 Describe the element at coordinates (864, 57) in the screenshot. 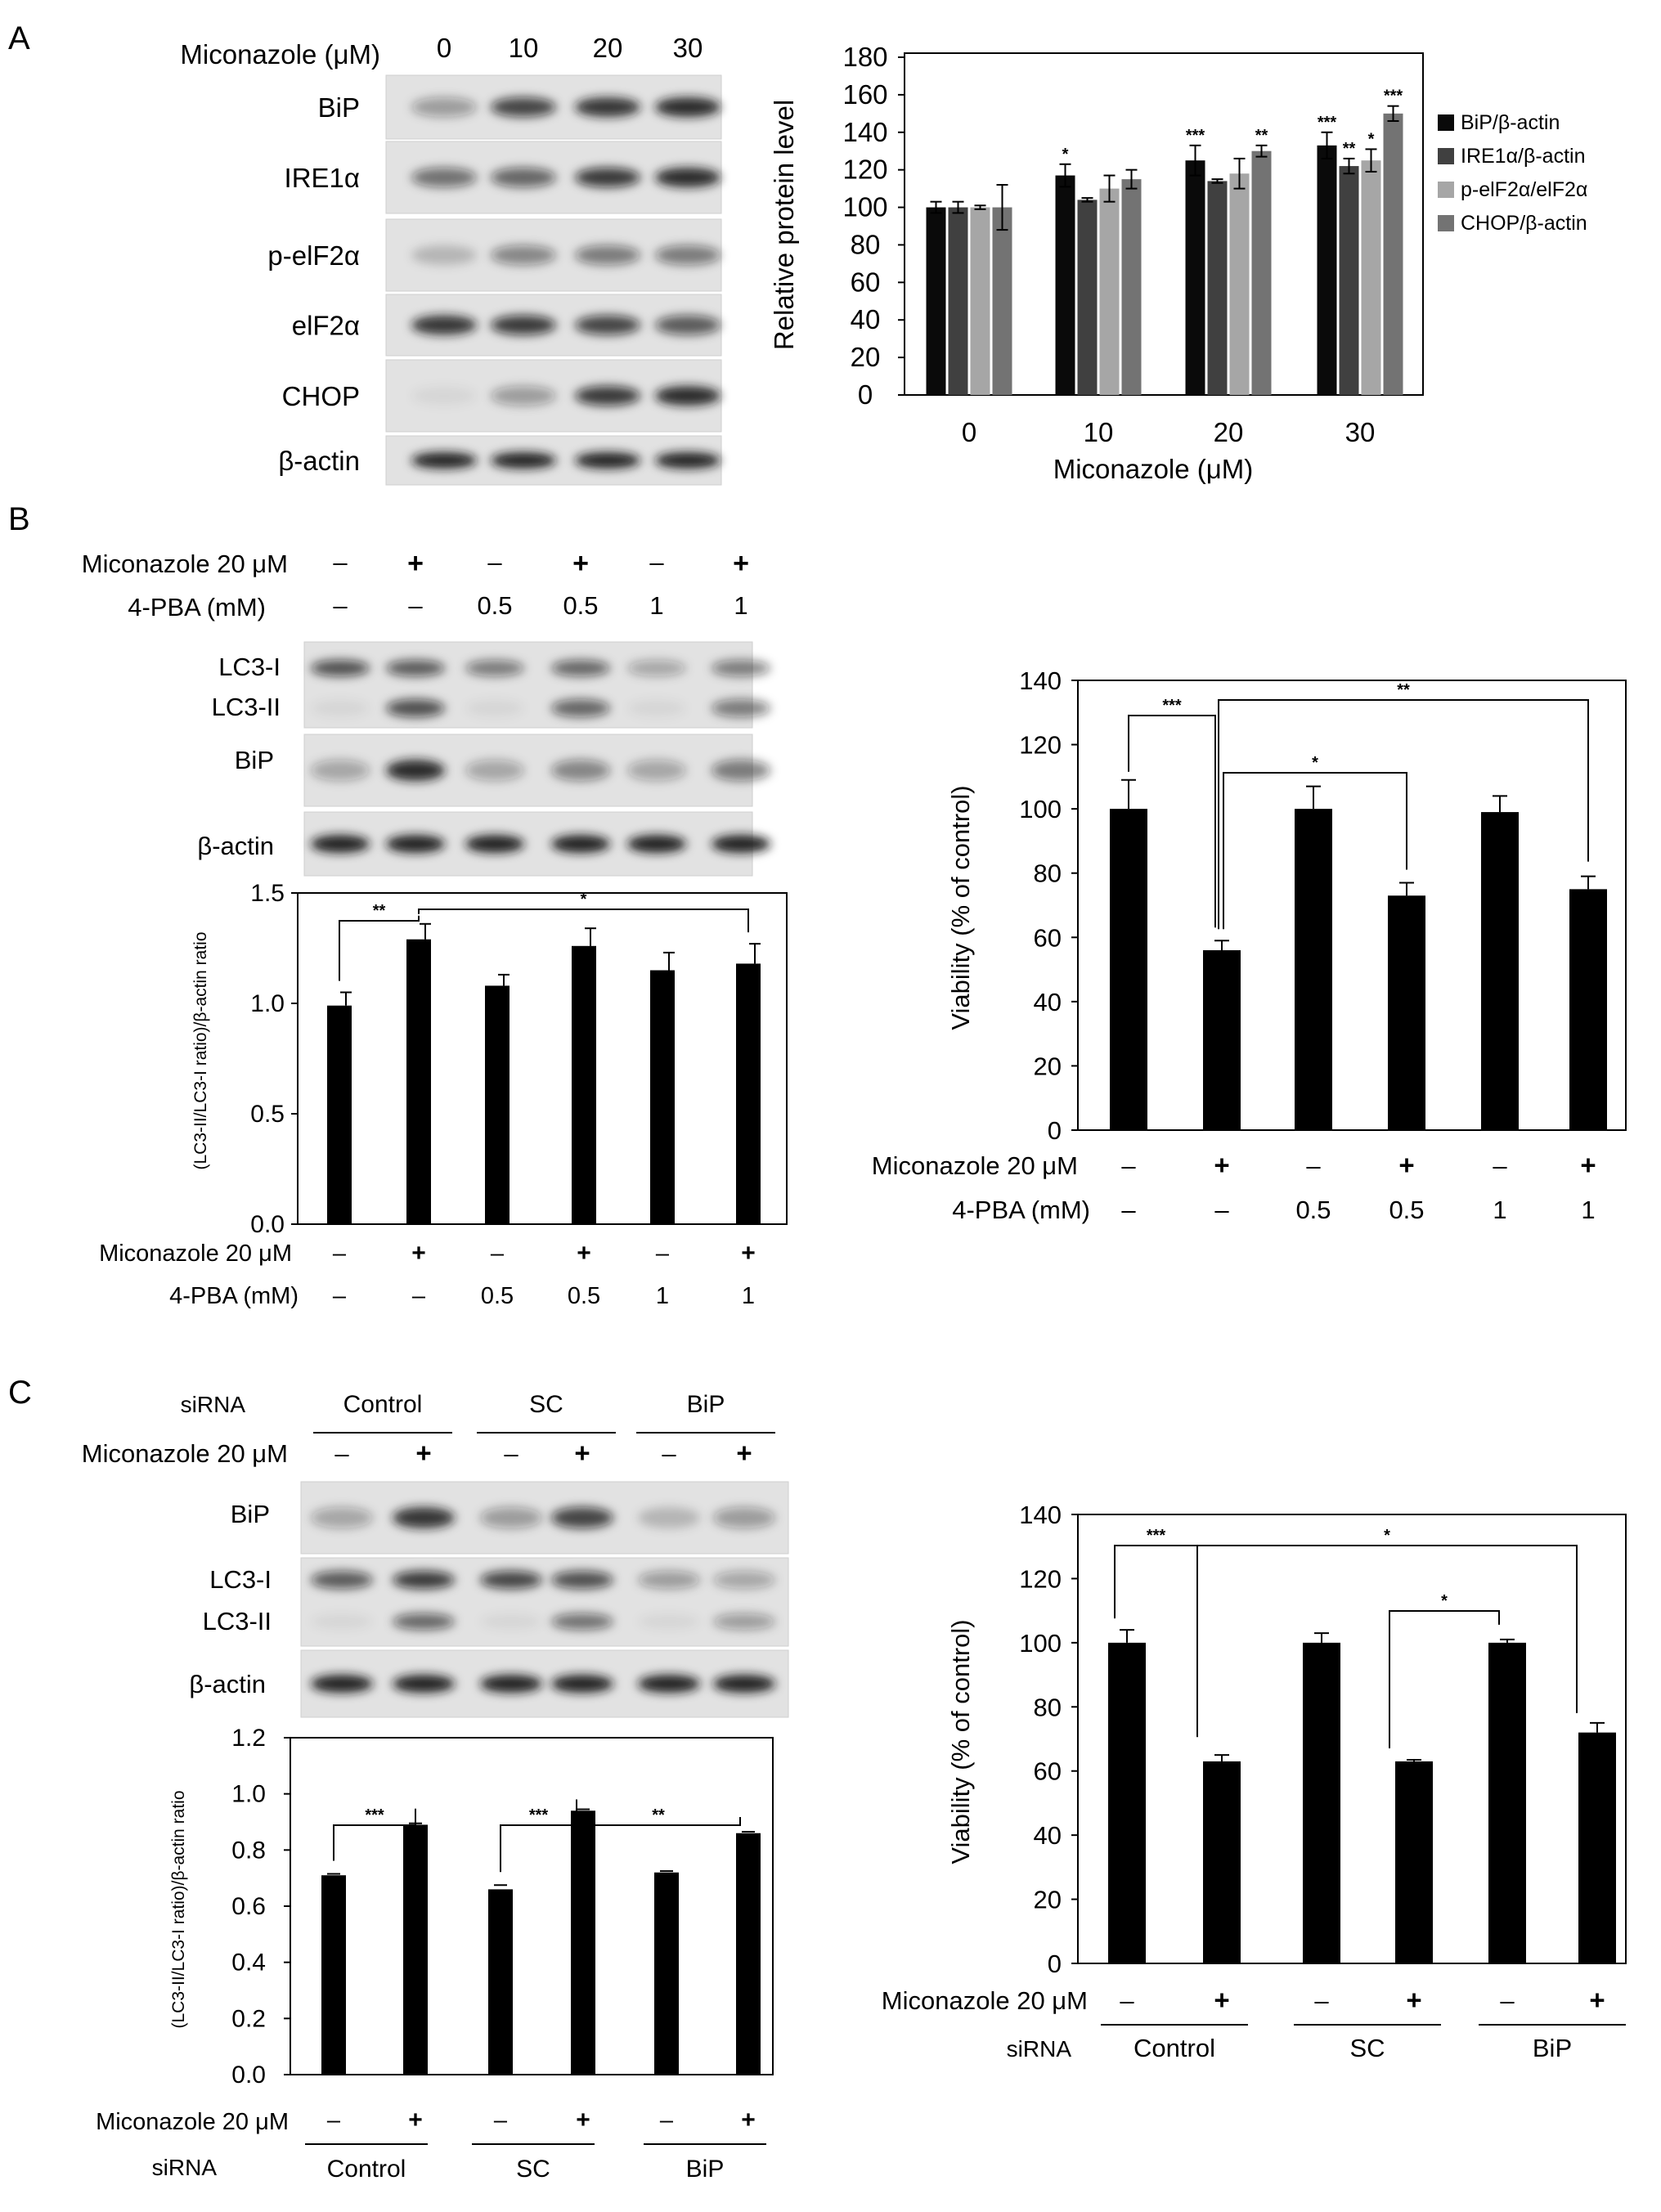

I see `y-tick-label: 180` at that location.